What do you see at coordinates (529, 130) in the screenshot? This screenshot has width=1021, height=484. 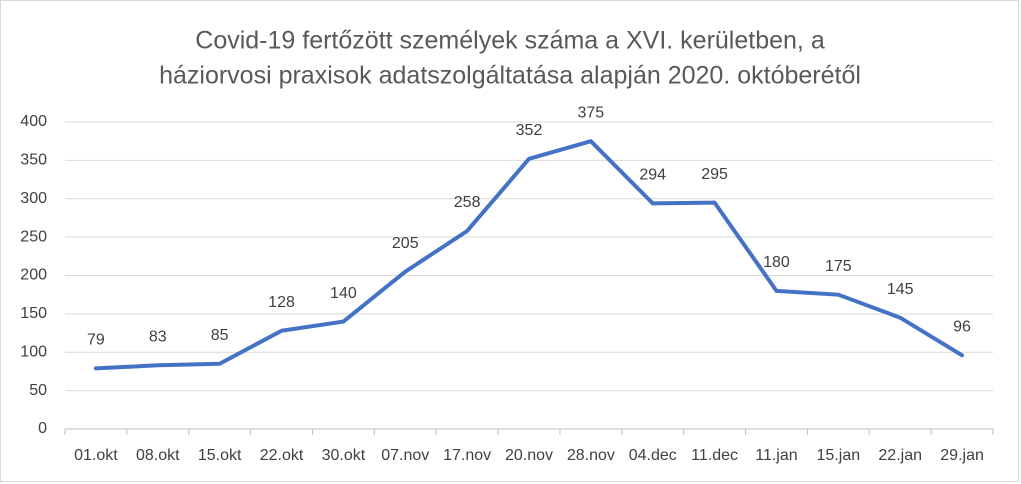 I see `data-label: 352` at bounding box center [529, 130].